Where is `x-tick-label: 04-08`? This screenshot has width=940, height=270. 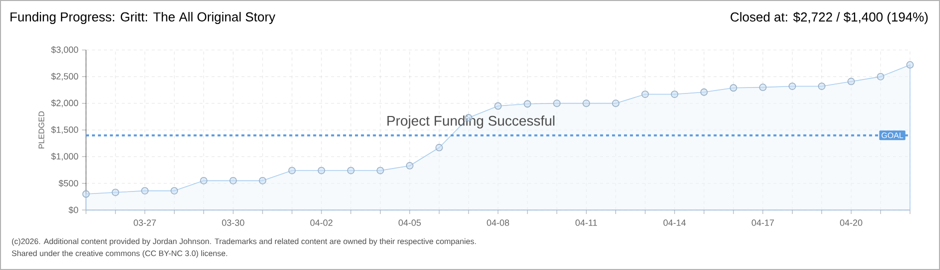
x-tick-label: 04-08 is located at coordinates (498, 223).